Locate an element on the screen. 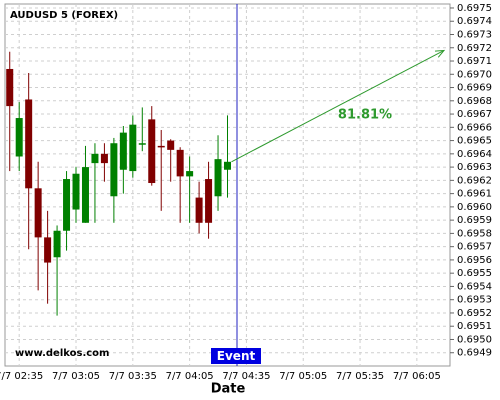  y-tick-label: 0.6951 is located at coordinates (474, 326).